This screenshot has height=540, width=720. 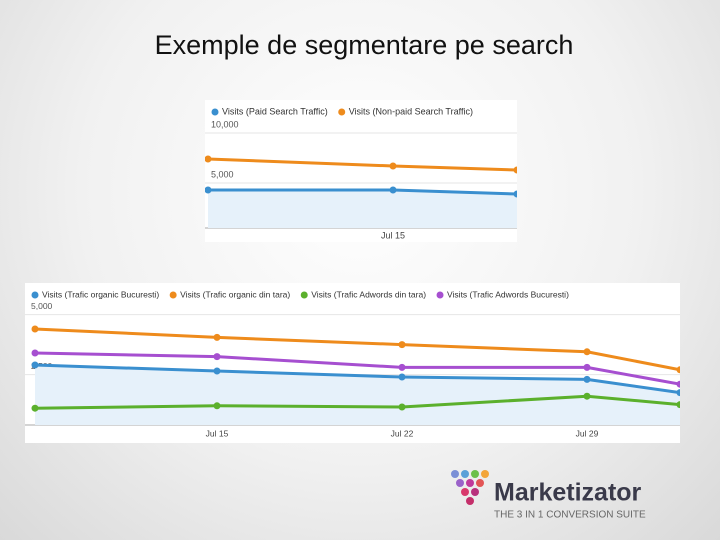 What do you see at coordinates (568, 493) in the screenshot?
I see `logo-name: Marketizator` at bounding box center [568, 493].